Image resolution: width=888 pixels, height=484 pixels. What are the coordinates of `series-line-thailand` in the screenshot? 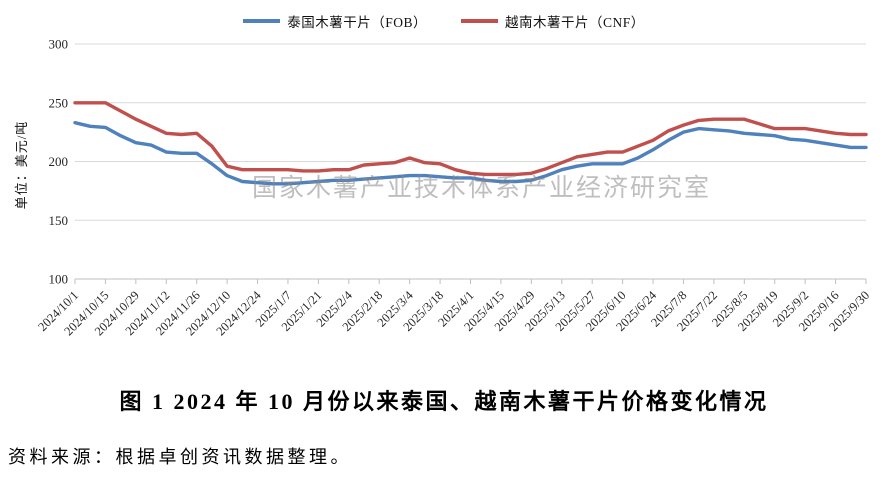 It's located at (470, 153).